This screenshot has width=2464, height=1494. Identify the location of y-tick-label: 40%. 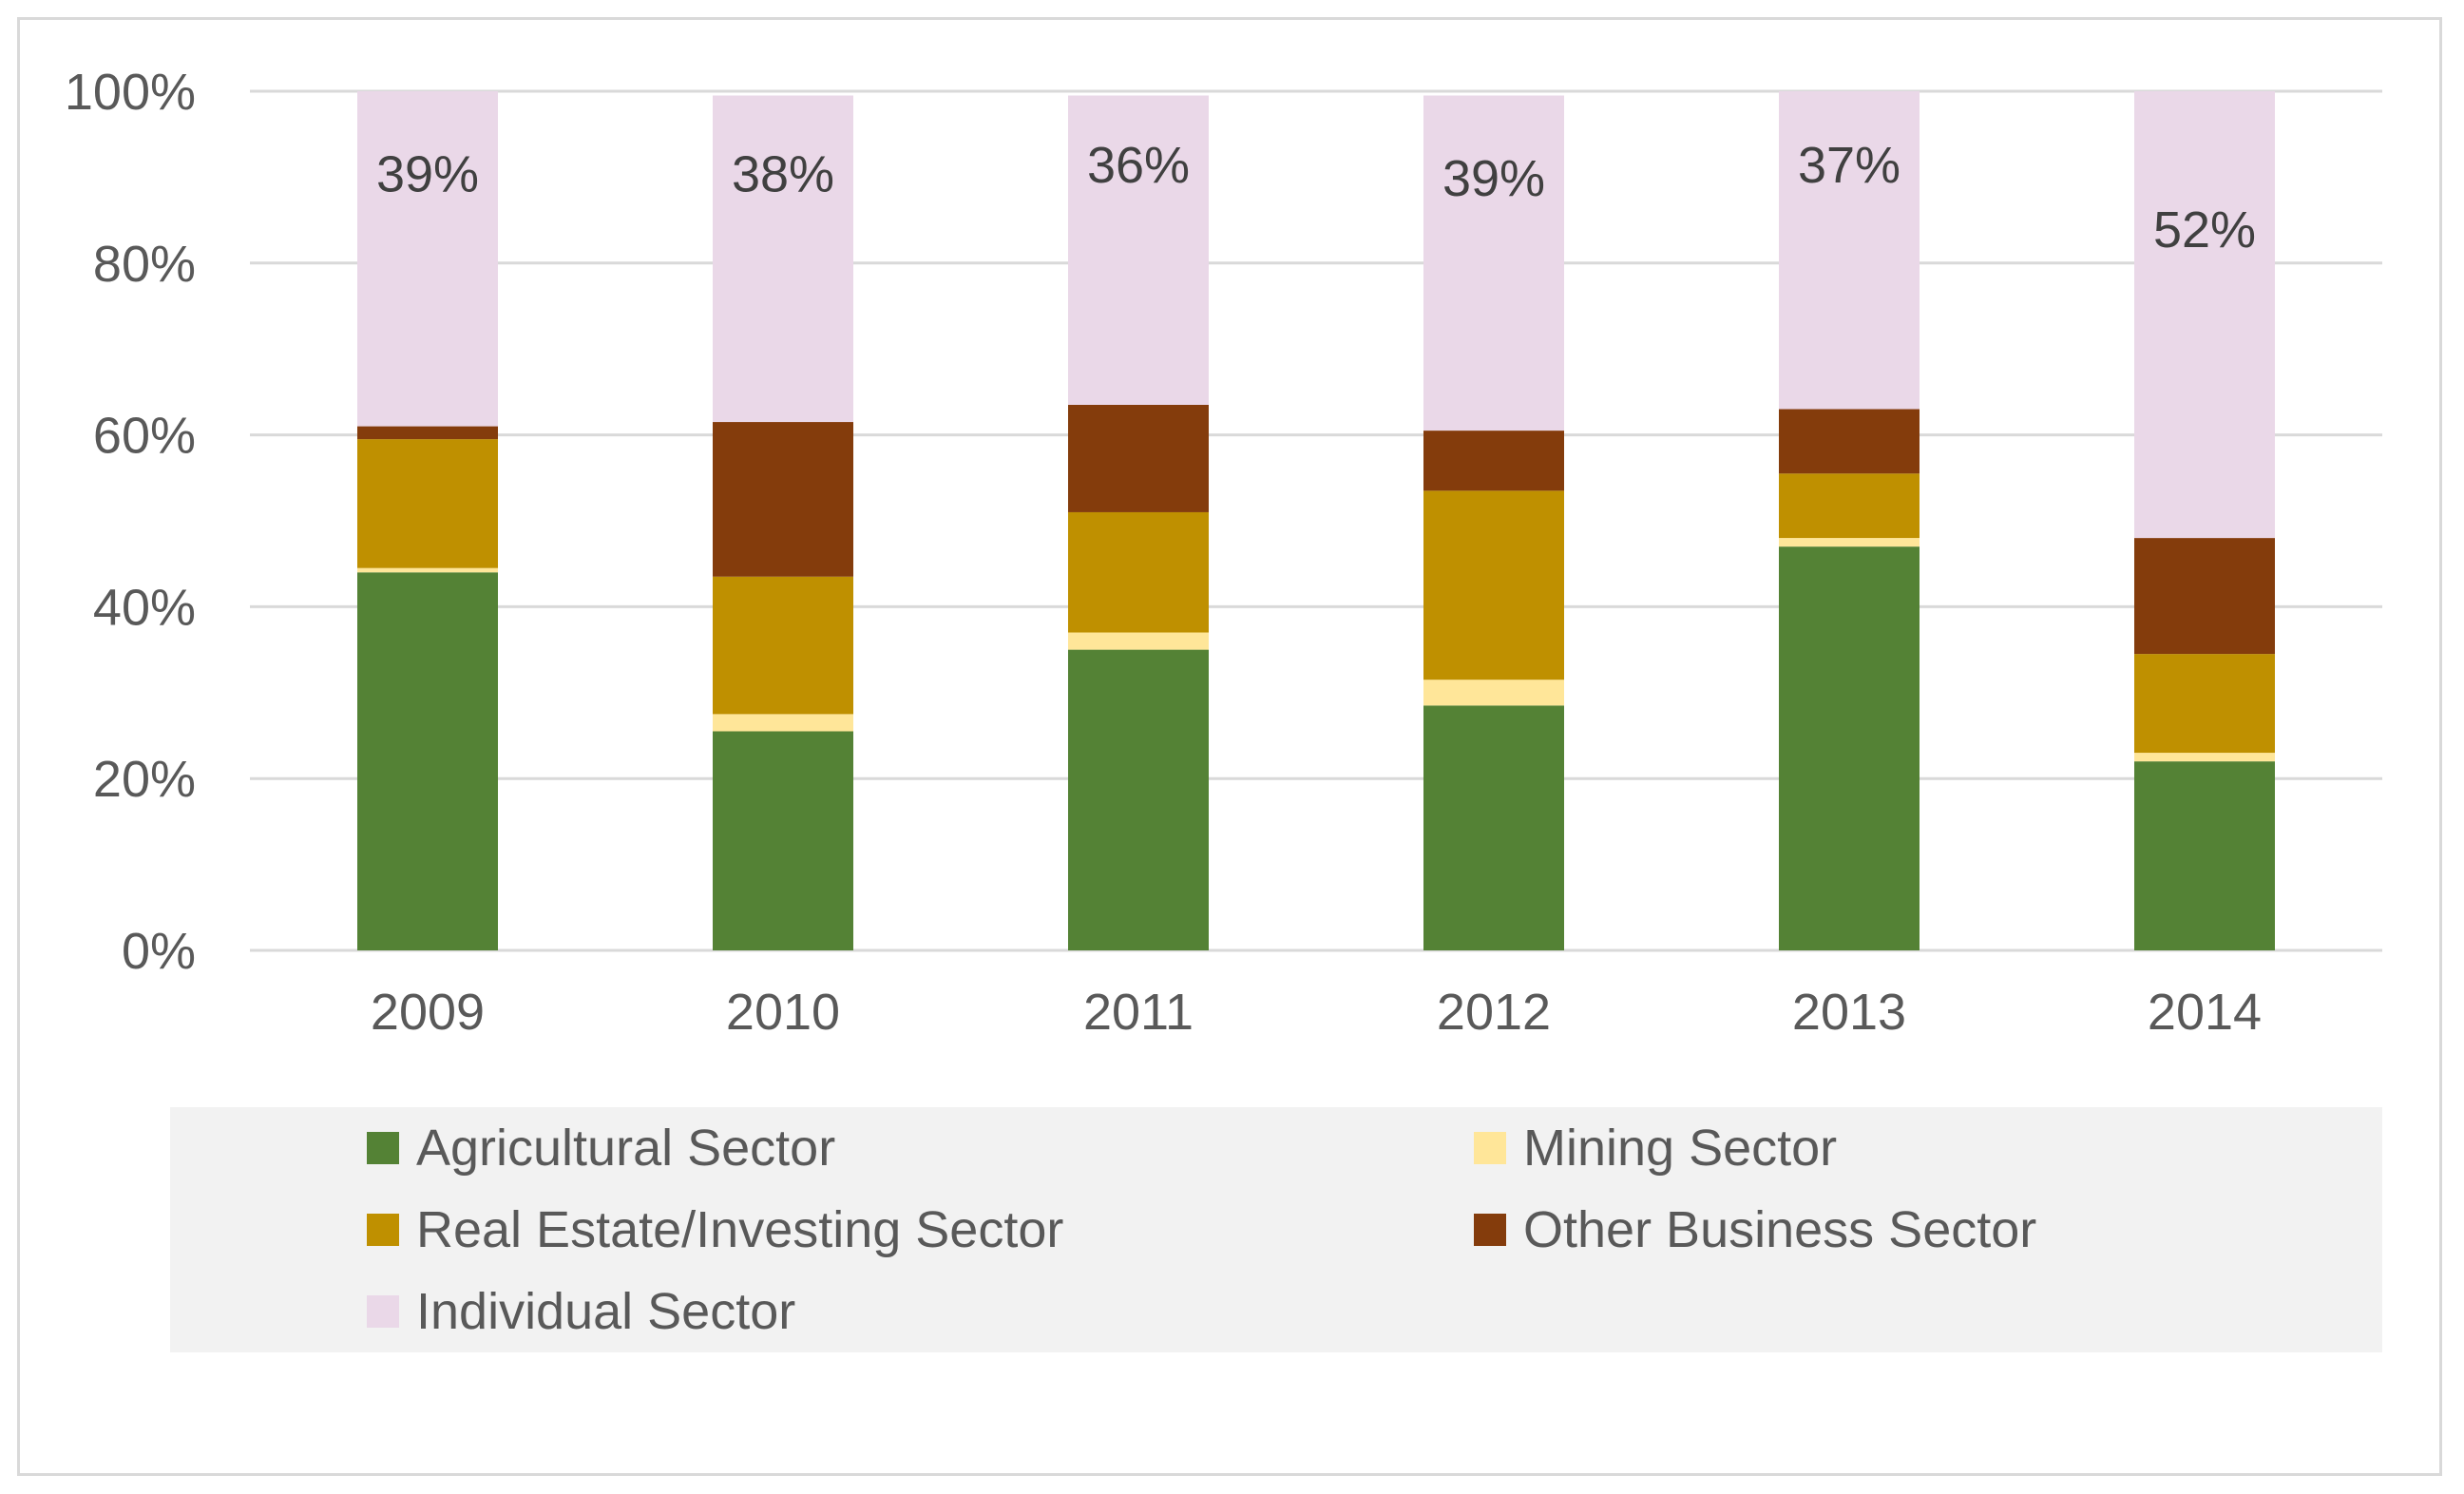
(144, 607).